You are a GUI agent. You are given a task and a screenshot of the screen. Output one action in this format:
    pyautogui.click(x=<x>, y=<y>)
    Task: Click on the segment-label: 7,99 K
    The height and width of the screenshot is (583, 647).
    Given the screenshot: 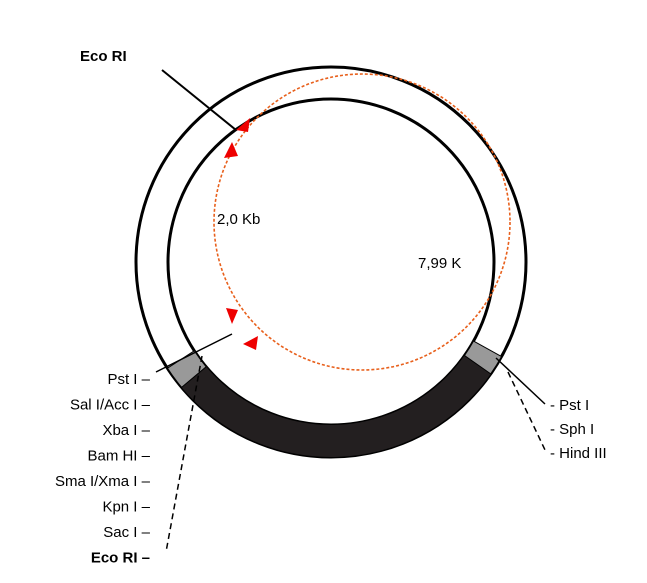 What is the action you would take?
    pyautogui.click(x=439, y=263)
    